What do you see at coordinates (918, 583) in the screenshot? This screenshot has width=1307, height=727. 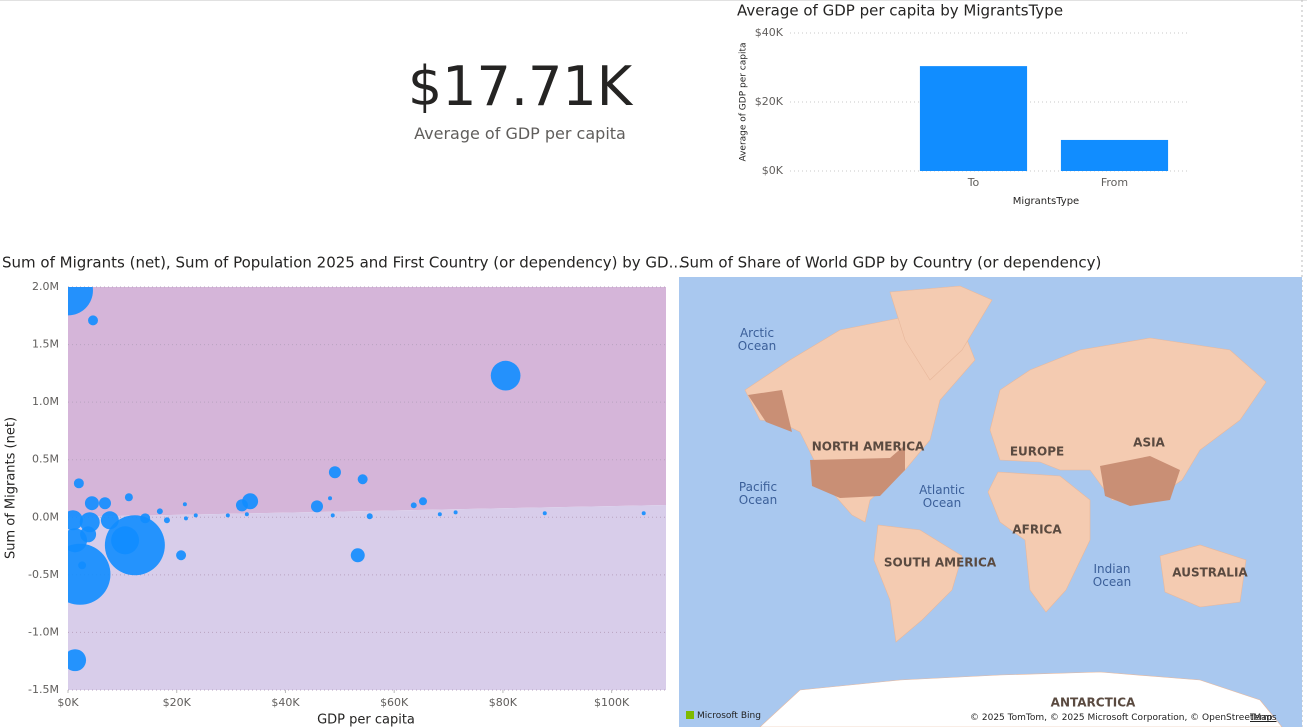 I see `south-america` at bounding box center [918, 583].